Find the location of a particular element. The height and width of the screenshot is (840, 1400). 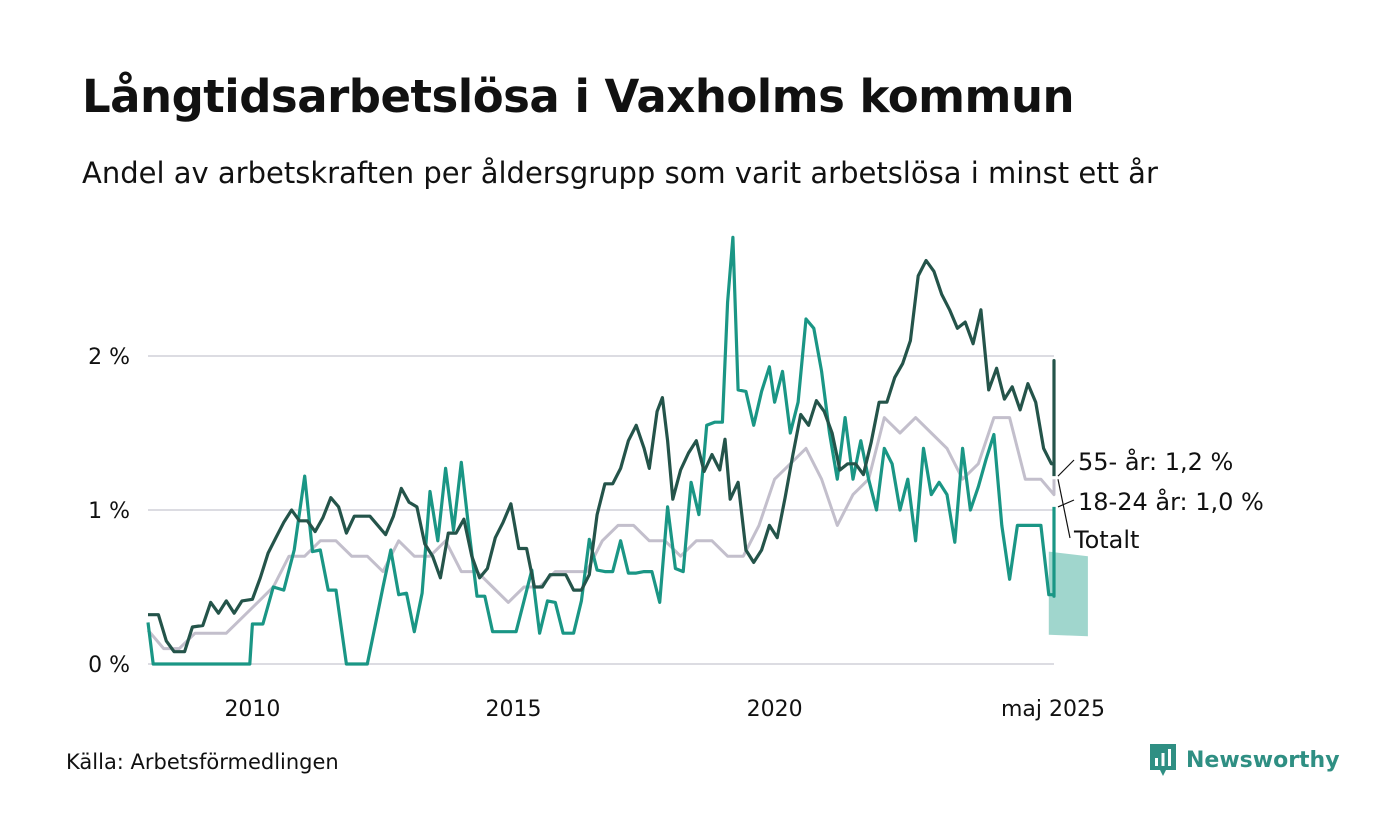

end-label-age_18_24: 18-24 år: 1,0 % is located at coordinates (1171, 501).